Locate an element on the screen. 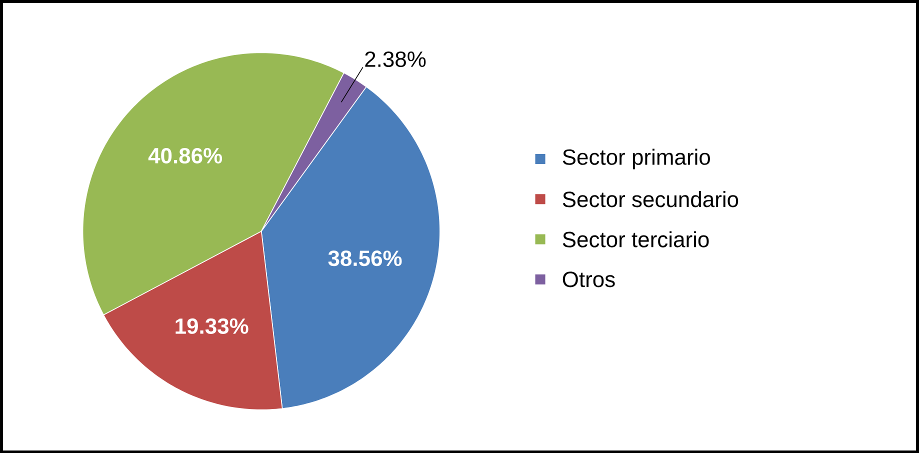 This screenshot has width=919, height=453. data-label: 2.38% is located at coordinates (395, 59).